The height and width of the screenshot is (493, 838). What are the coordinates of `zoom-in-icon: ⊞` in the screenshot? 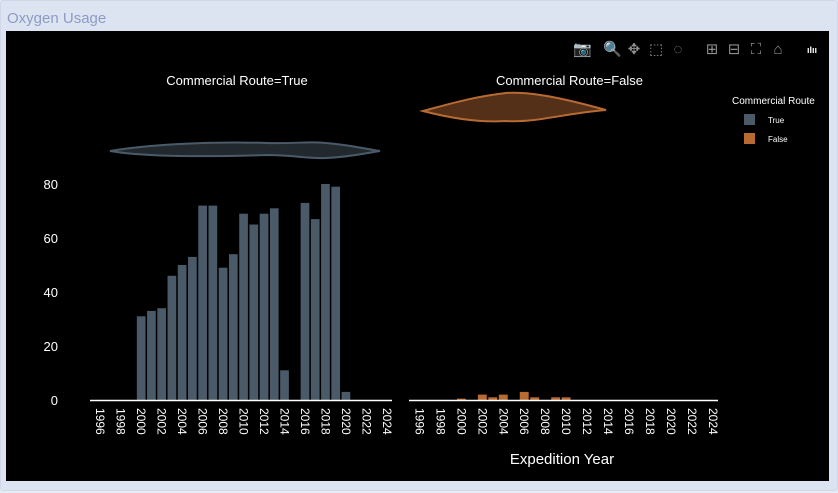 It's located at (712, 49).